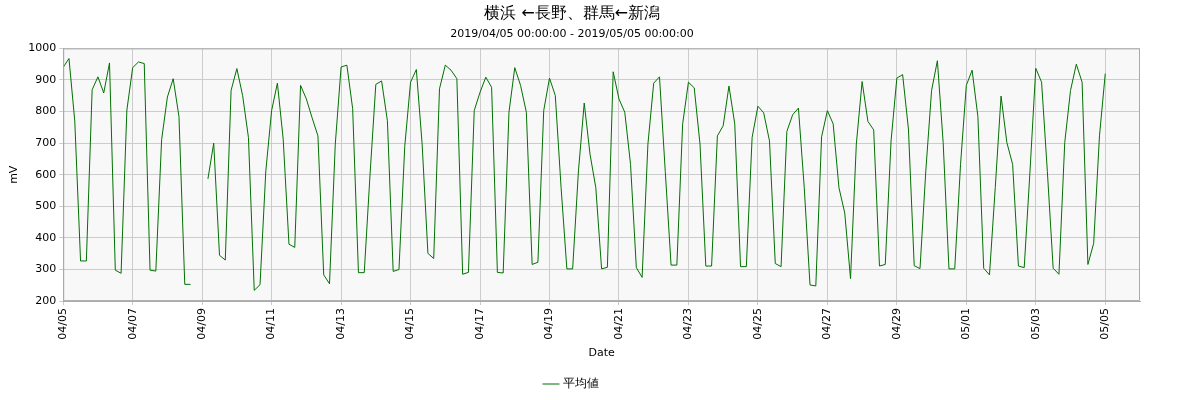 This screenshot has height=400, width=1200. What do you see at coordinates (479, 324) in the screenshot?
I see `x-tick-label: 04/17` at bounding box center [479, 324].